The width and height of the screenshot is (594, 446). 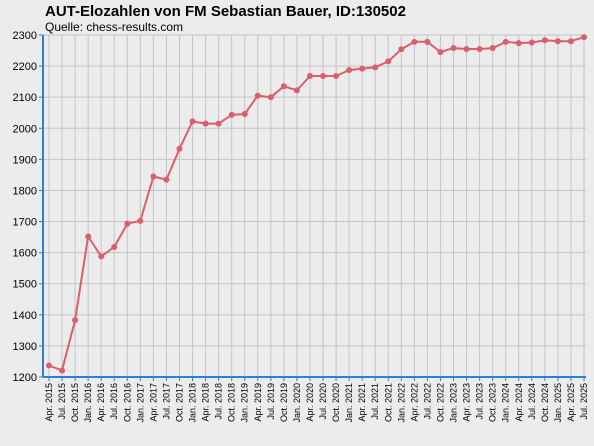 What do you see at coordinates (25, 36) in the screenshot?
I see `y-tick-label: 2300` at bounding box center [25, 36].